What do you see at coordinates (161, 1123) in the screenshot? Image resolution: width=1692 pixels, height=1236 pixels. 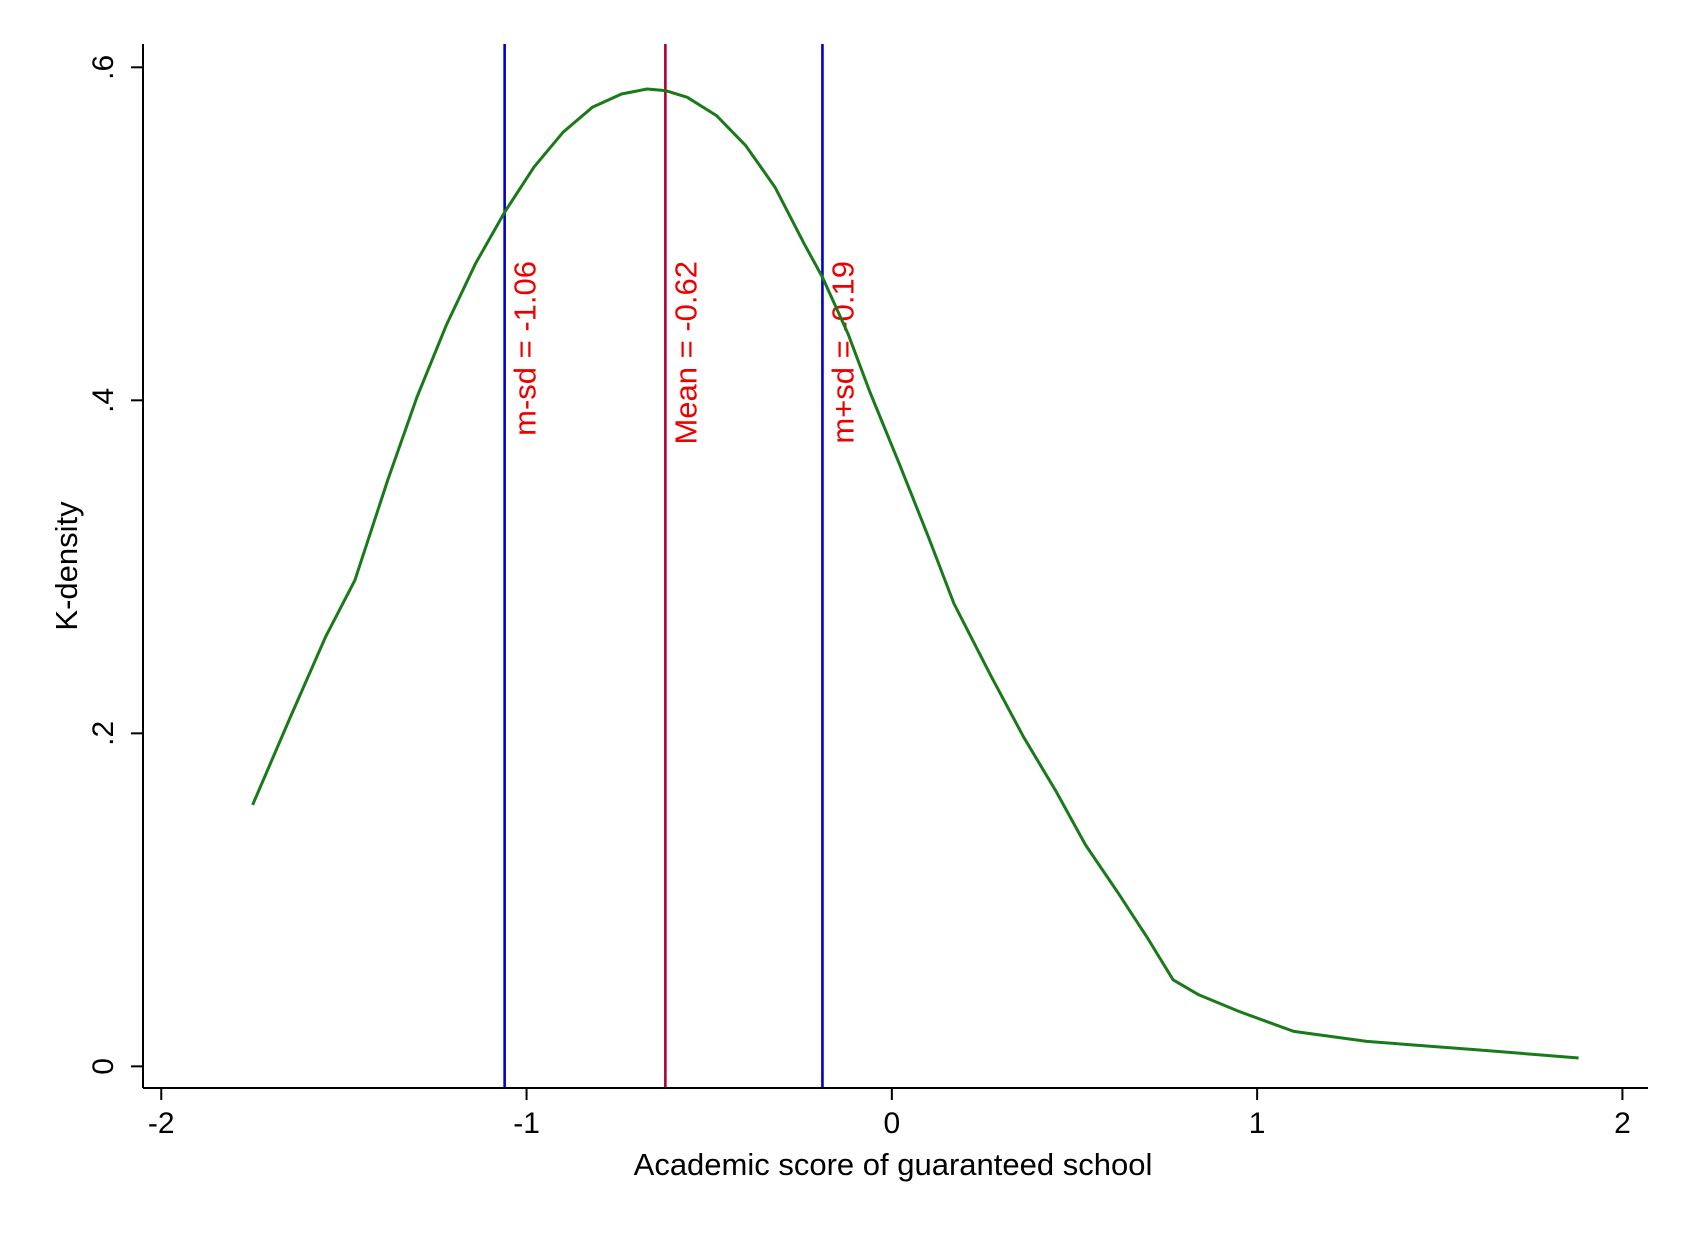 I see `x-tick-label: -2` at bounding box center [161, 1123].